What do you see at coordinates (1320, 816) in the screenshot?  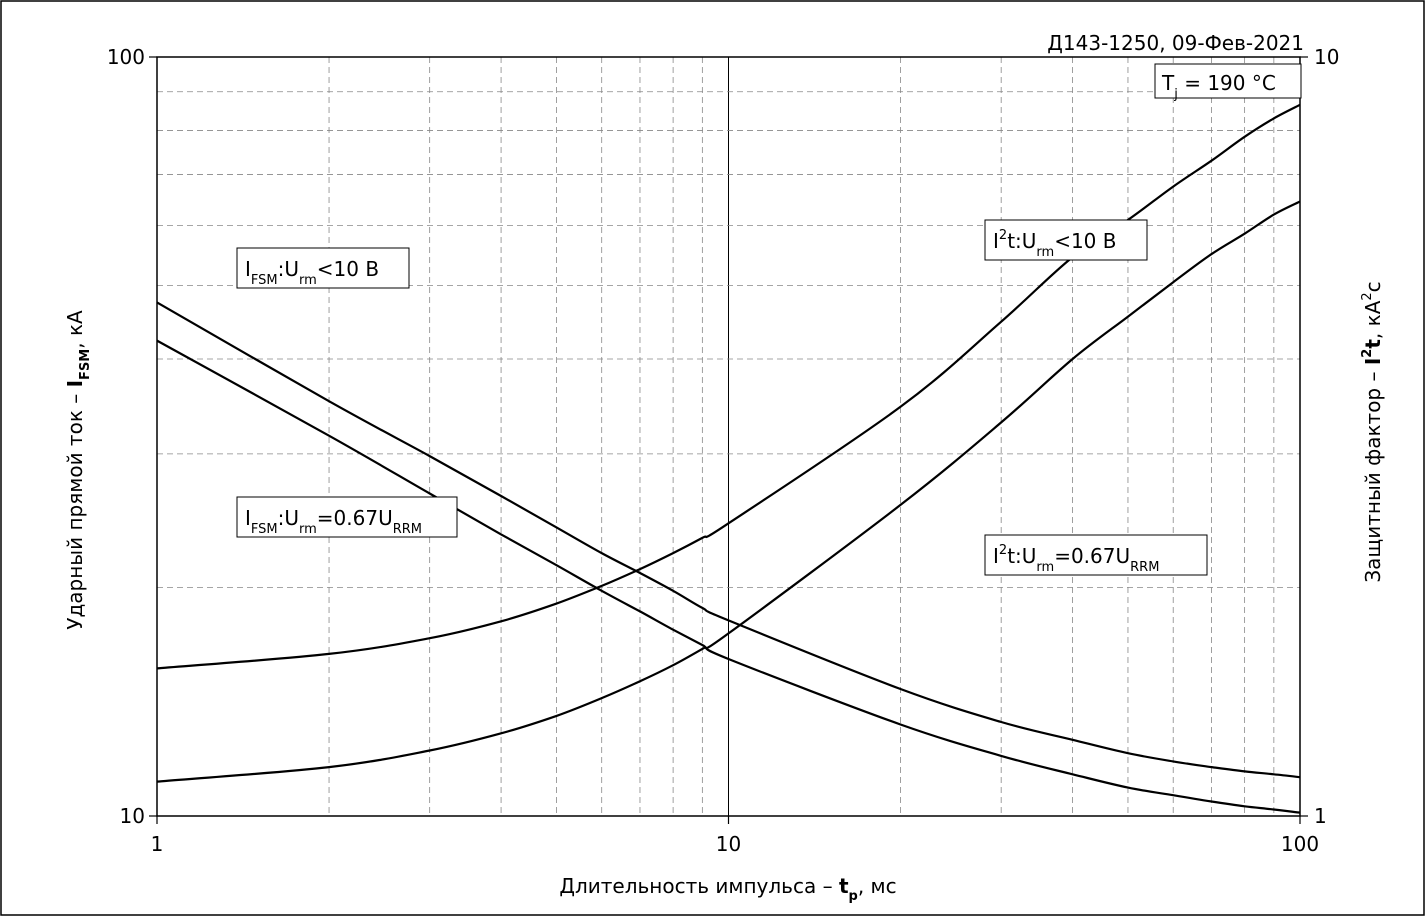 I see `y-right-tick-label: 1` at bounding box center [1320, 816].